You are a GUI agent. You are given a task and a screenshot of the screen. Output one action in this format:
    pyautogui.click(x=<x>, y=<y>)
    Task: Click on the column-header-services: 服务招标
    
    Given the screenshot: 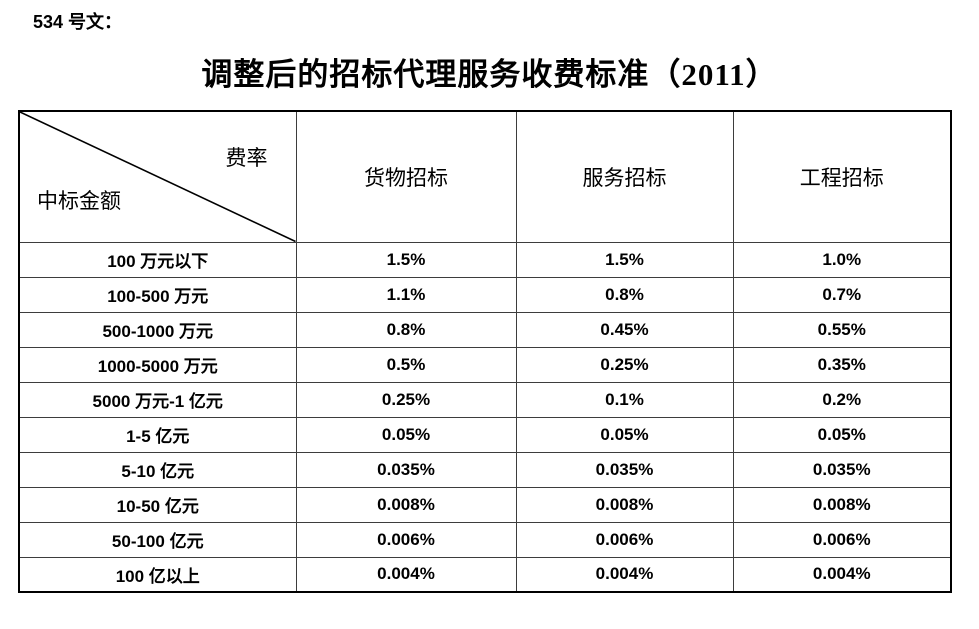 What is the action you would take?
    pyautogui.click(x=624, y=176)
    